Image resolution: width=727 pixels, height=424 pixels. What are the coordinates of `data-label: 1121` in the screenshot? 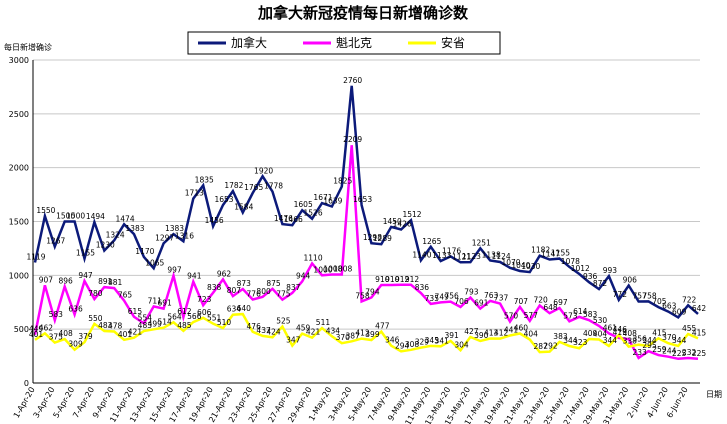 It's located at (461, 256).